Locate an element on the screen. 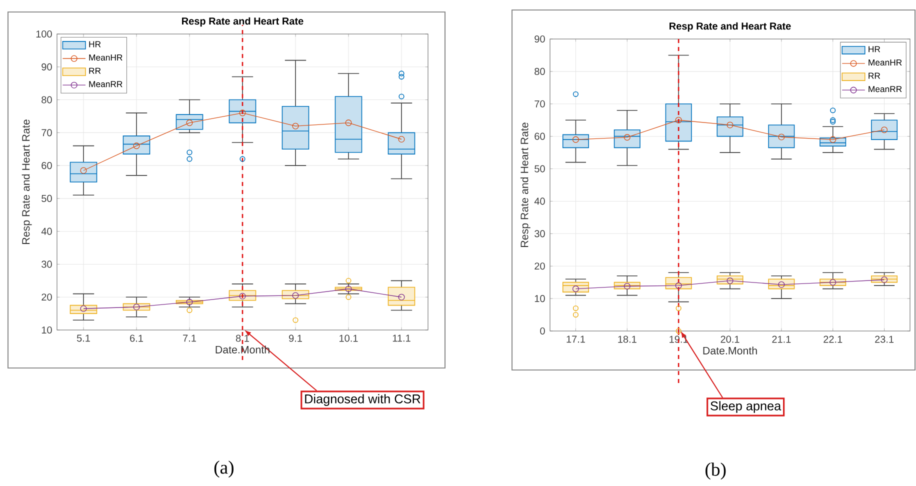 This screenshot has height=486, width=916. y-tick-label: 100 is located at coordinates (44, 34).